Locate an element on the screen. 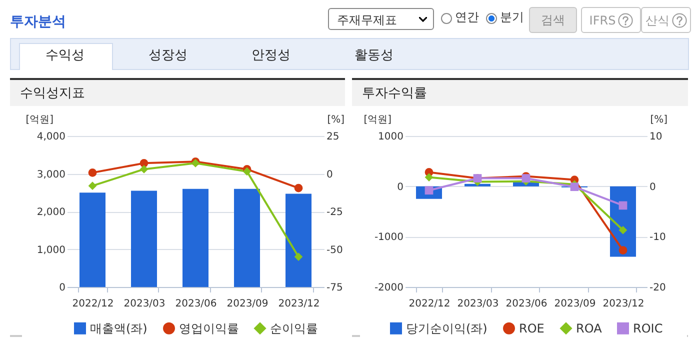 The height and width of the screenshot is (342, 697). y2-tick-label: 10 is located at coordinates (656, 137).